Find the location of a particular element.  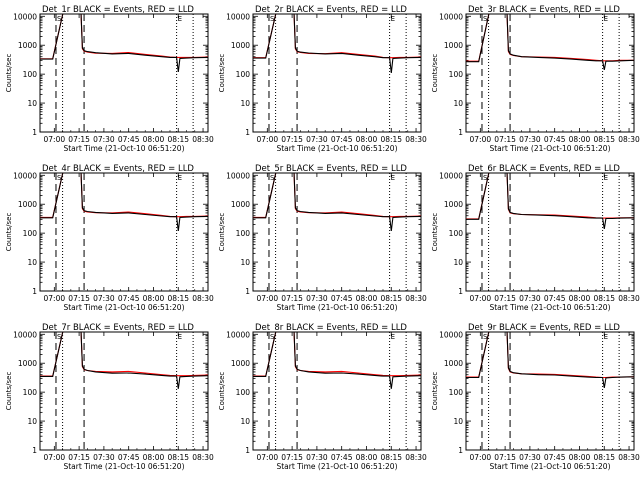

panel-title: Det_8r BLACK = Events, RED = LLD is located at coordinates (331, 328).